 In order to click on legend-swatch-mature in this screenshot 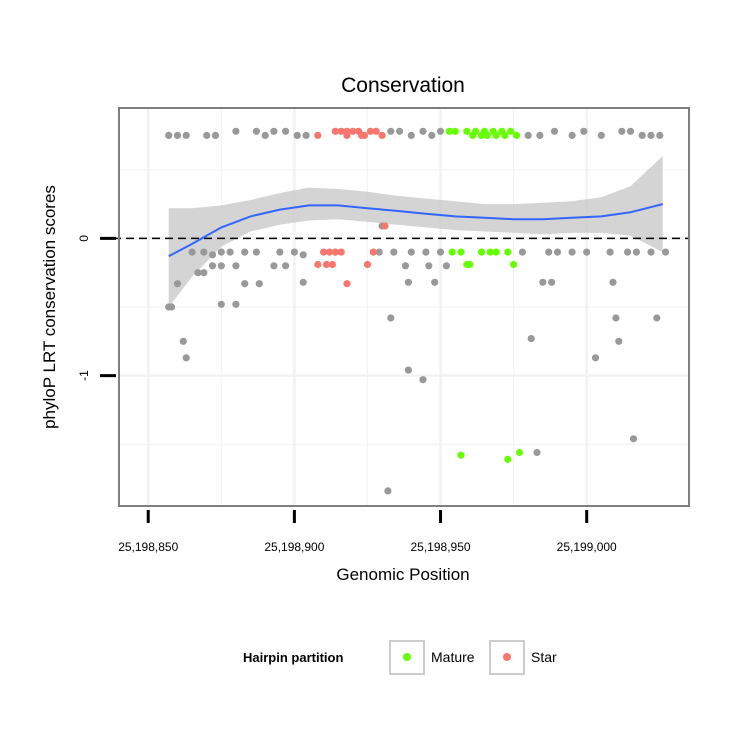, I will do `click(407, 657)`.